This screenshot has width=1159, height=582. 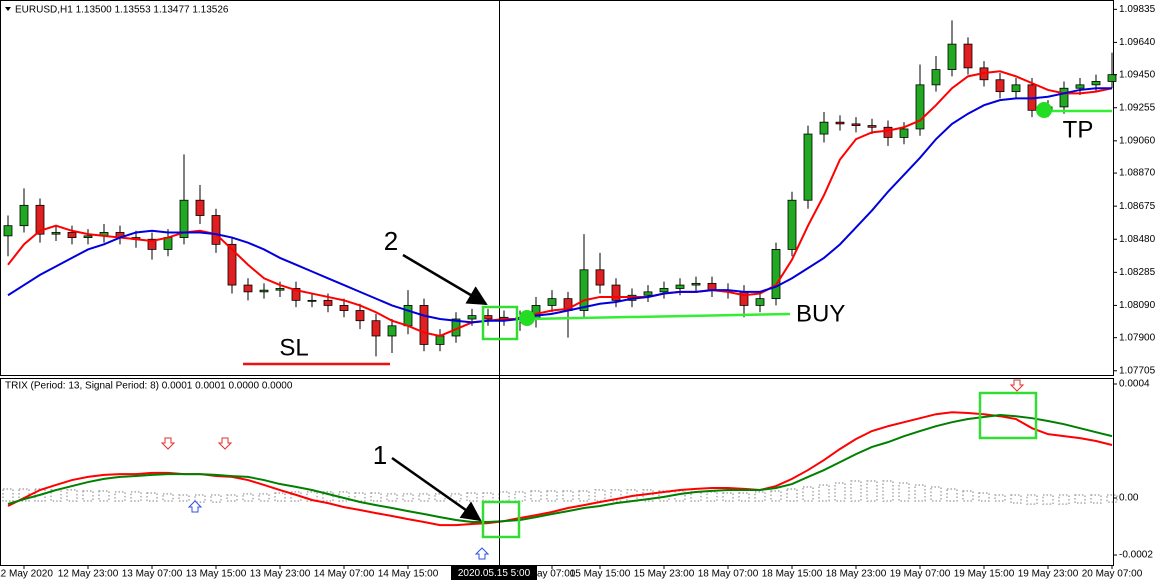 What do you see at coordinates (216, 574) in the screenshot?
I see `x-tick-label: 13 May 15:00` at bounding box center [216, 574].